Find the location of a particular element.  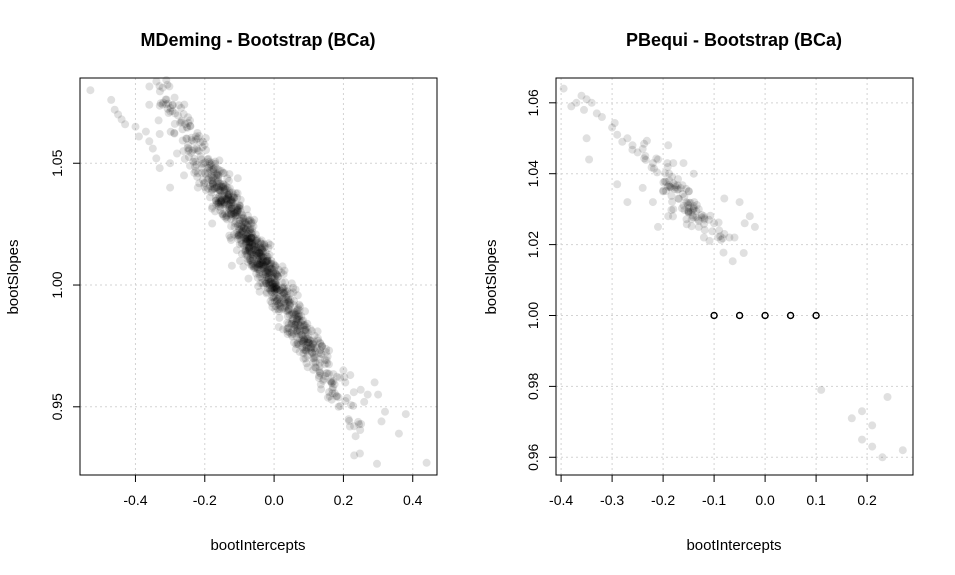

x-tick-label: 0.0 is located at coordinates (765, 500).